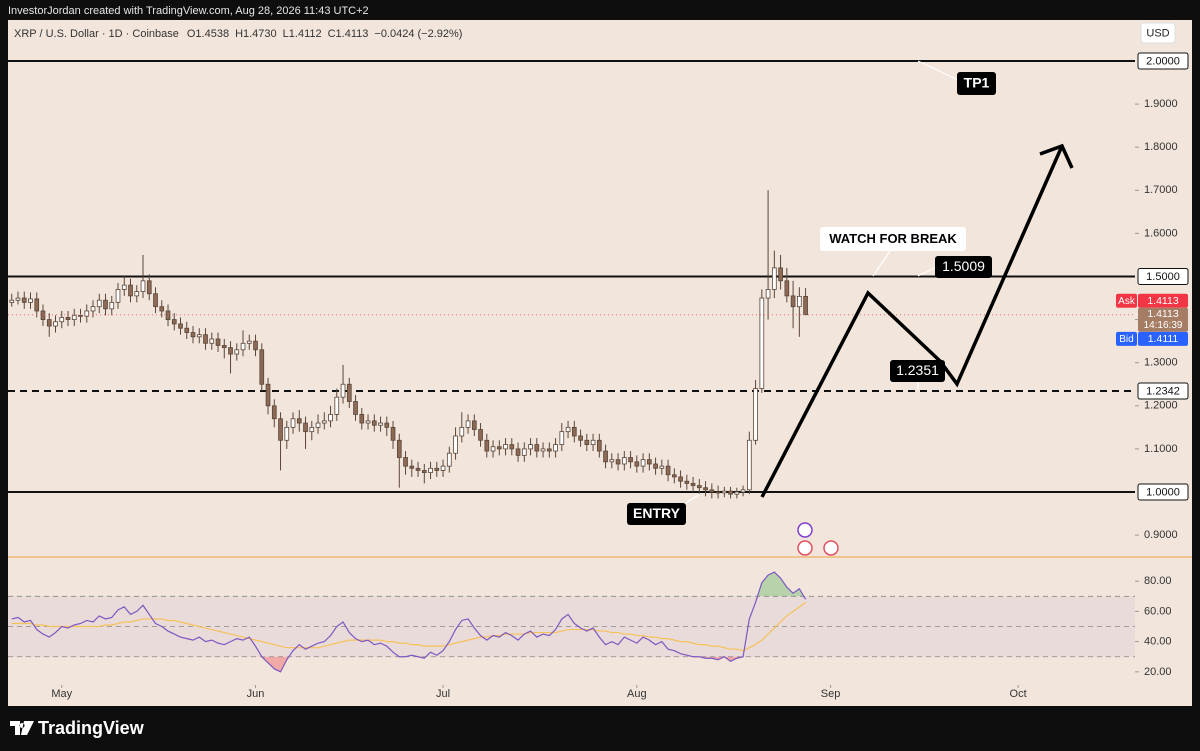 This screenshot has height=751, width=1200. I want to click on ask-value: 1.4113, so click(1162, 301).